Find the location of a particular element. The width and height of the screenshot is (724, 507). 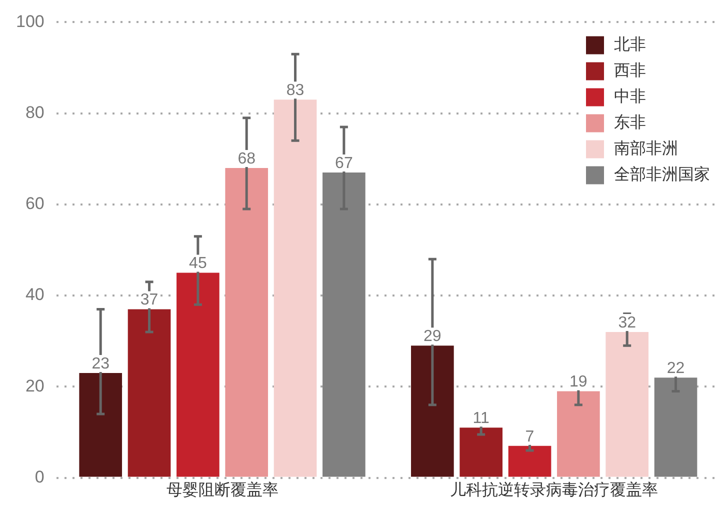

data-label: 7 is located at coordinates (529, 437).